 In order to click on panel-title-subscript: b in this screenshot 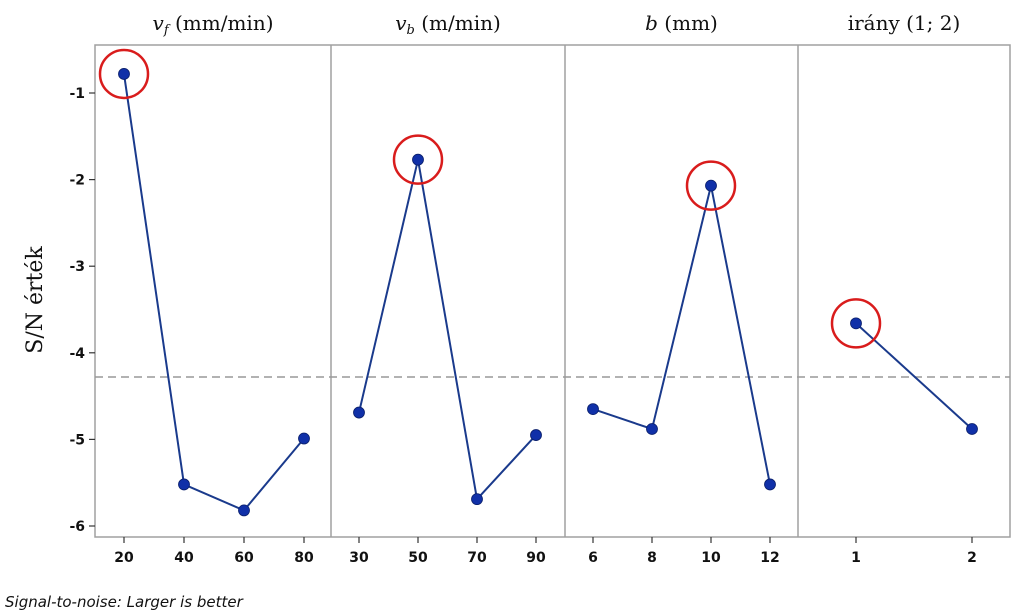, I will do `click(411, 30)`.